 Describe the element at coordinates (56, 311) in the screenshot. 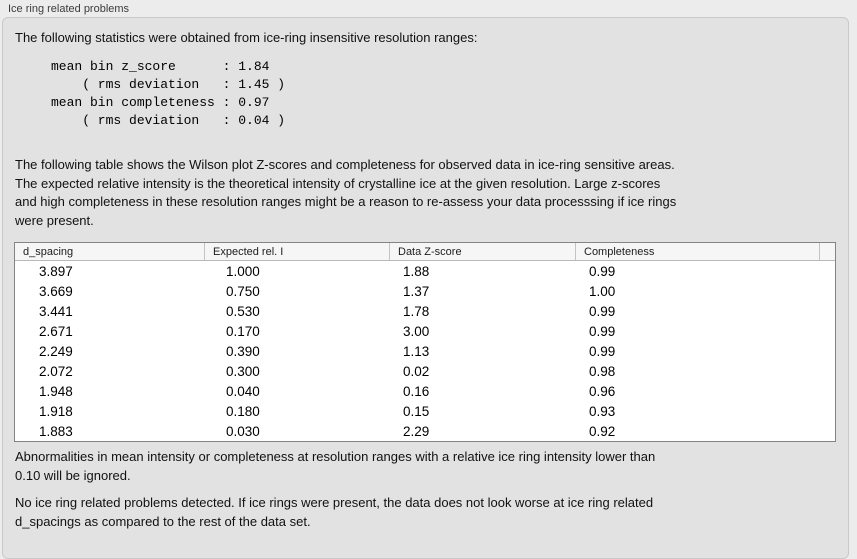

I see `table-cell: 3.441` at that location.